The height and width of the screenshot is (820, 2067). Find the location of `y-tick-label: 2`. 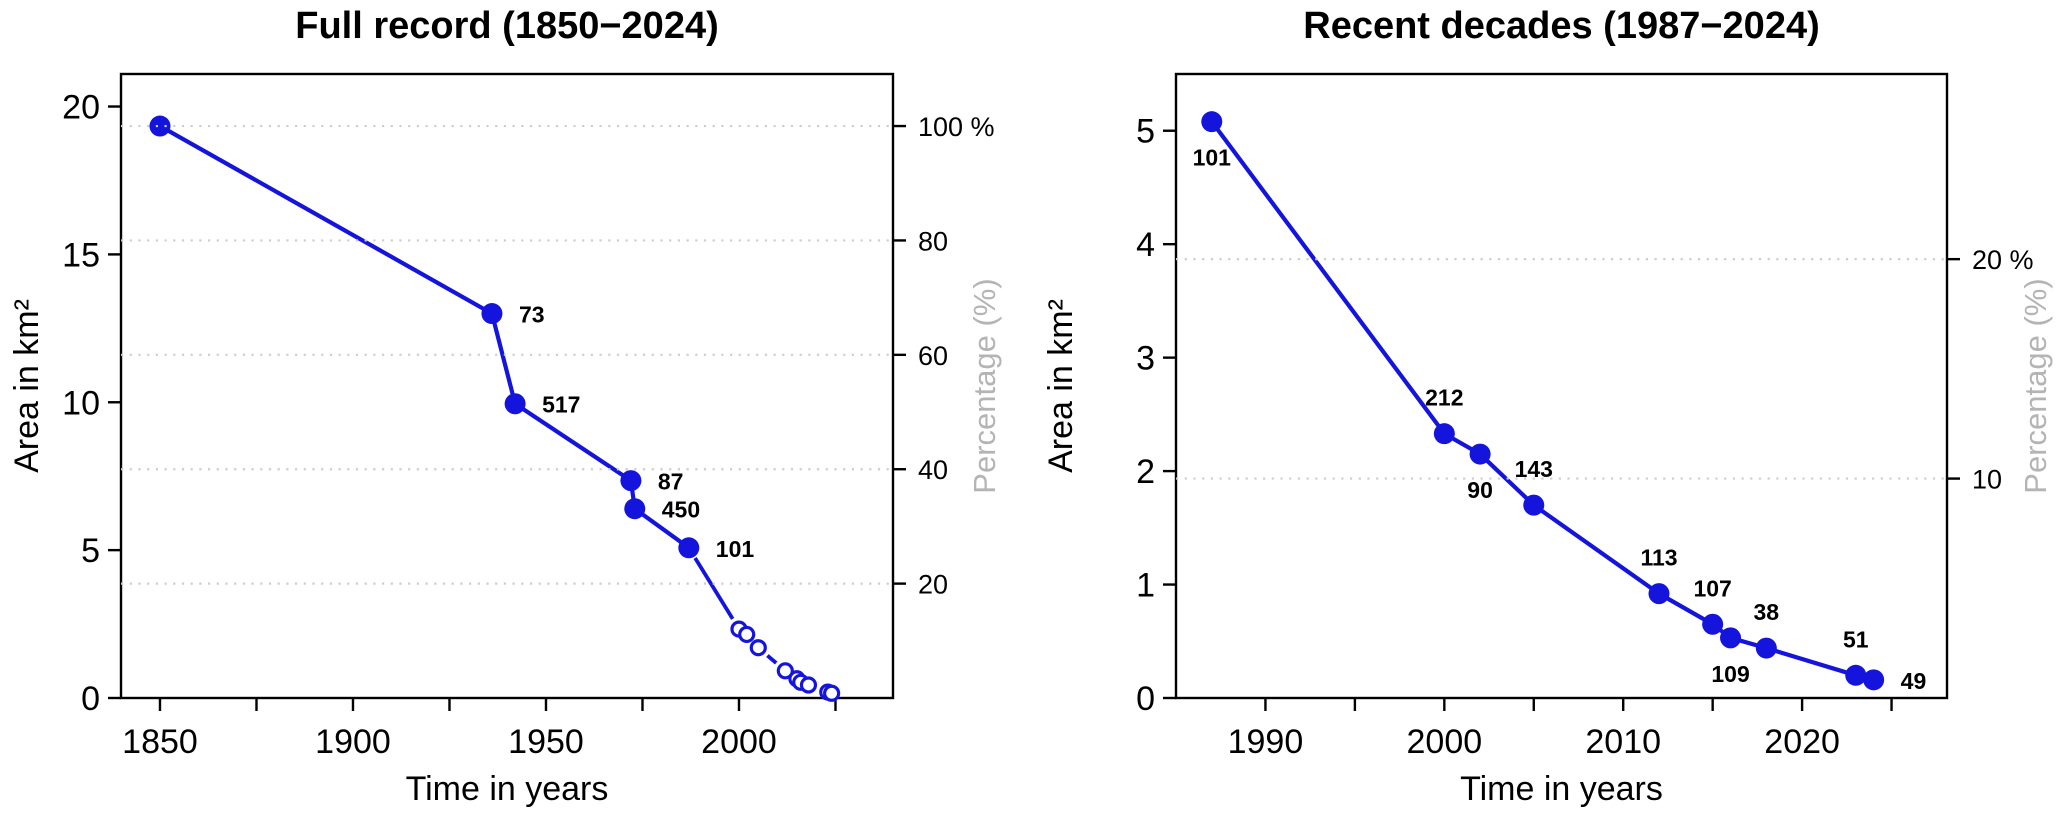

y-tick-label: 2 is located at coordinates (1145, 472).